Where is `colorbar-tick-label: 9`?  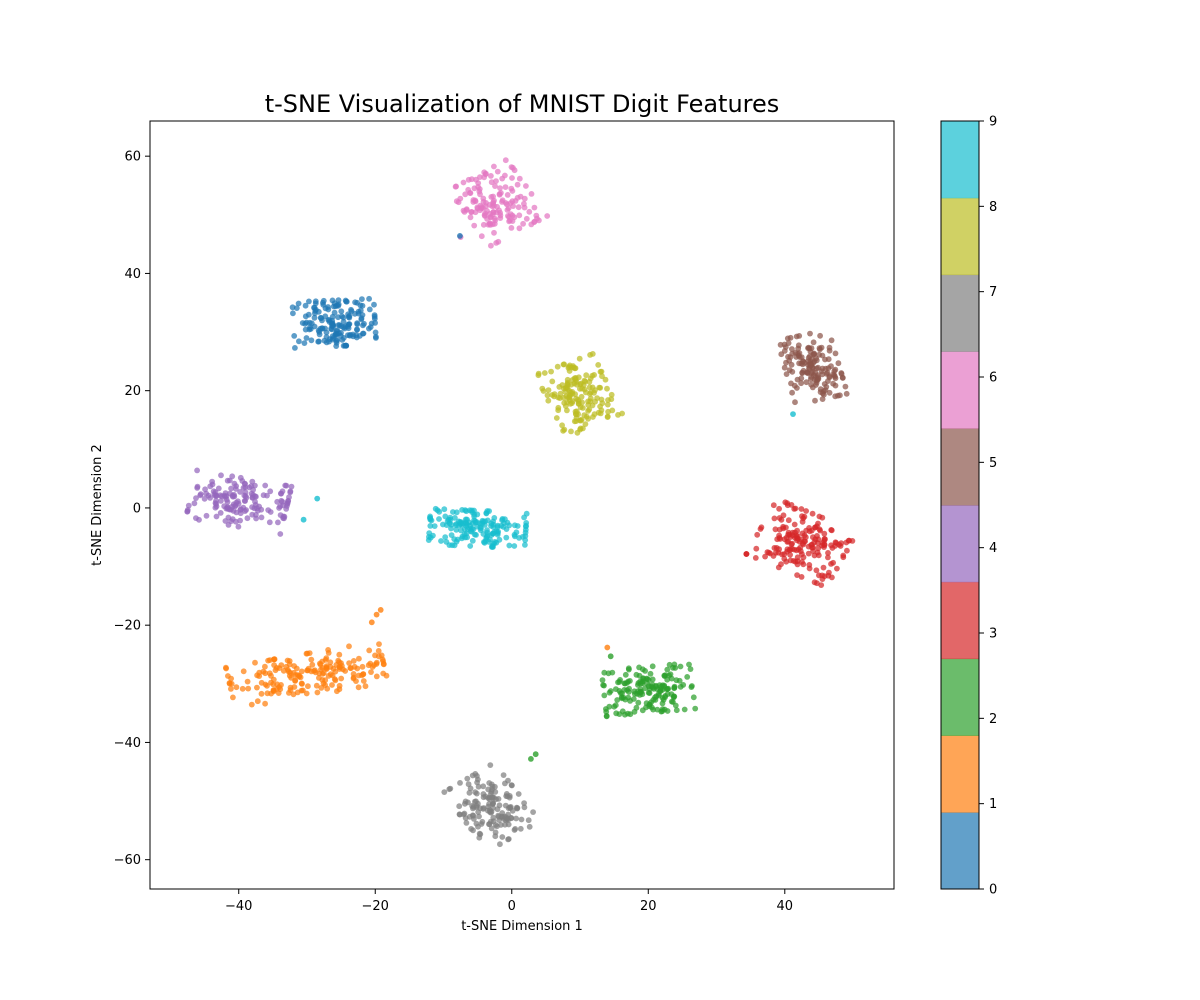
colorbar-tick-label: 9 is located at coordinates (993, 122).